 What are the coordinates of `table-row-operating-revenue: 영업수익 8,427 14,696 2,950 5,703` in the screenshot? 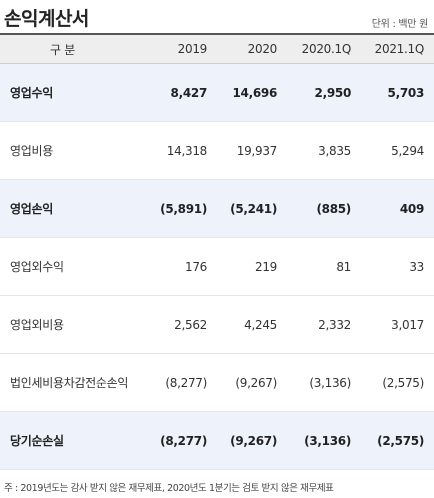 It's located at (217, 93).